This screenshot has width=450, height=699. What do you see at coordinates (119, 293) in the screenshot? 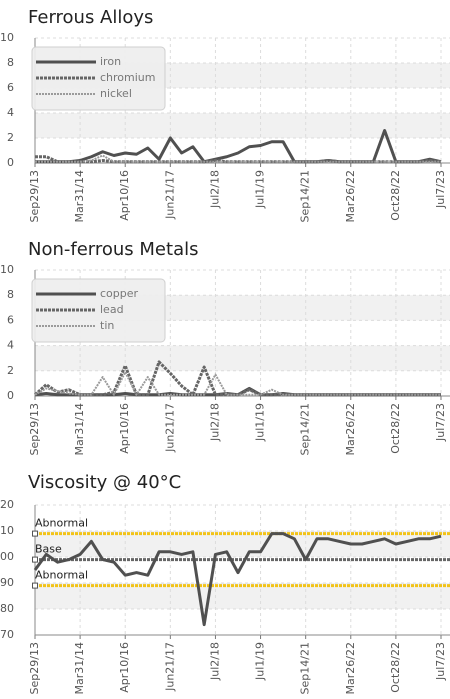
I see `legend-label: copper` at bounding box center [119, 293].